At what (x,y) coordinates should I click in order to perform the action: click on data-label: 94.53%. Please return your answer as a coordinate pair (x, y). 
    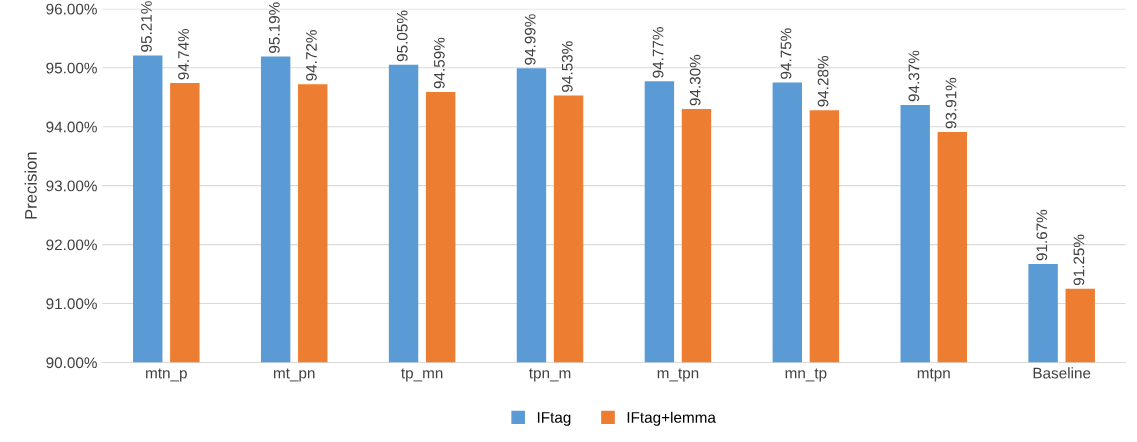
    Looking at the image, I should click on (567, 66).